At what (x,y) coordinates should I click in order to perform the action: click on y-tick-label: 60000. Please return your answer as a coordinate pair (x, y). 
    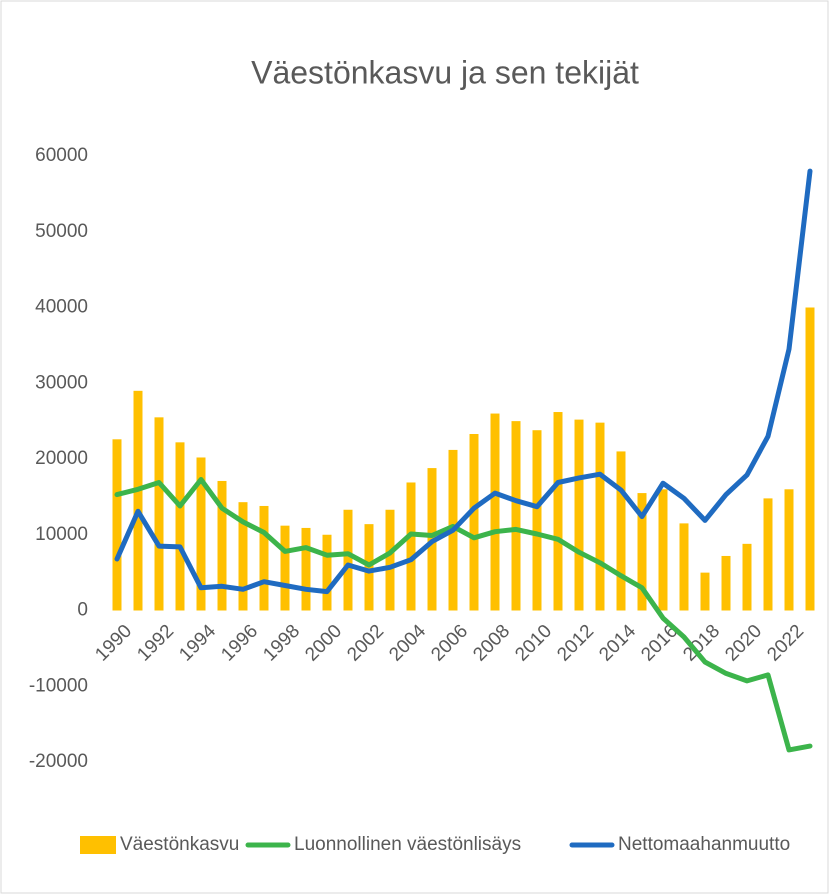
    Looking at the image, I should click on (61, 155).